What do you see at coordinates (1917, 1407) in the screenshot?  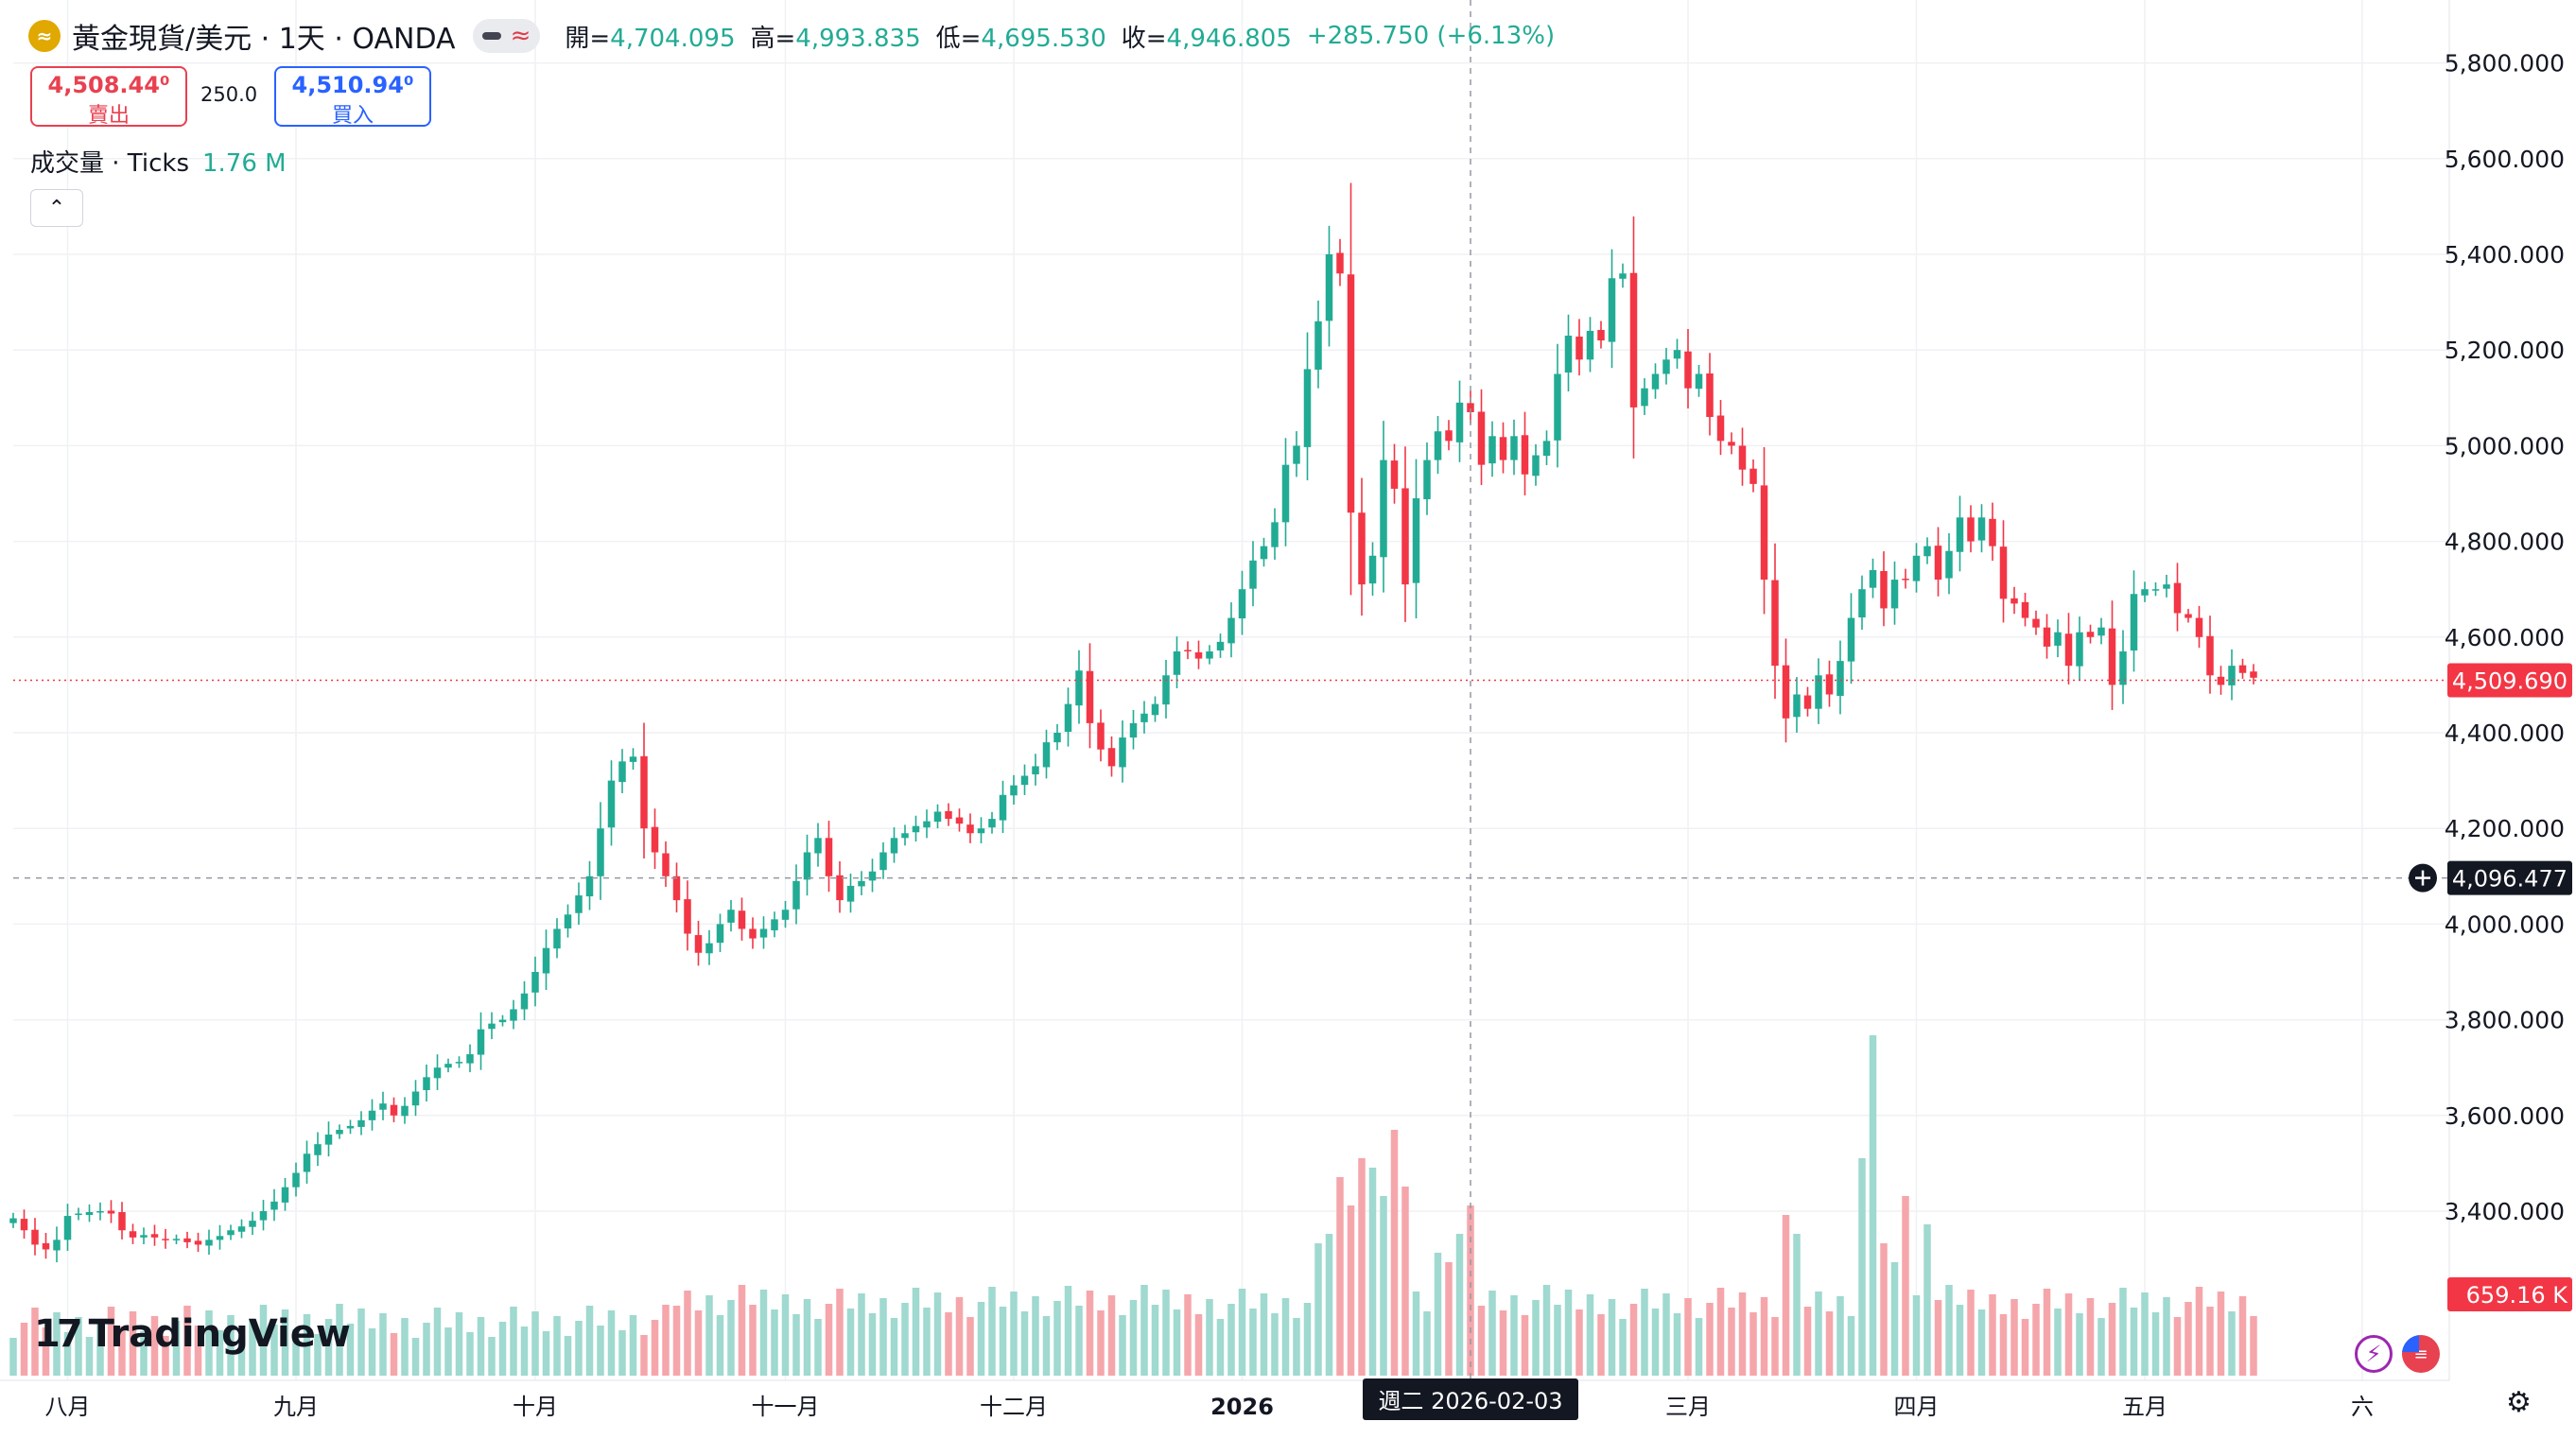 I see `x-tick-label: 四月` at bounding box center [1917, 1407].